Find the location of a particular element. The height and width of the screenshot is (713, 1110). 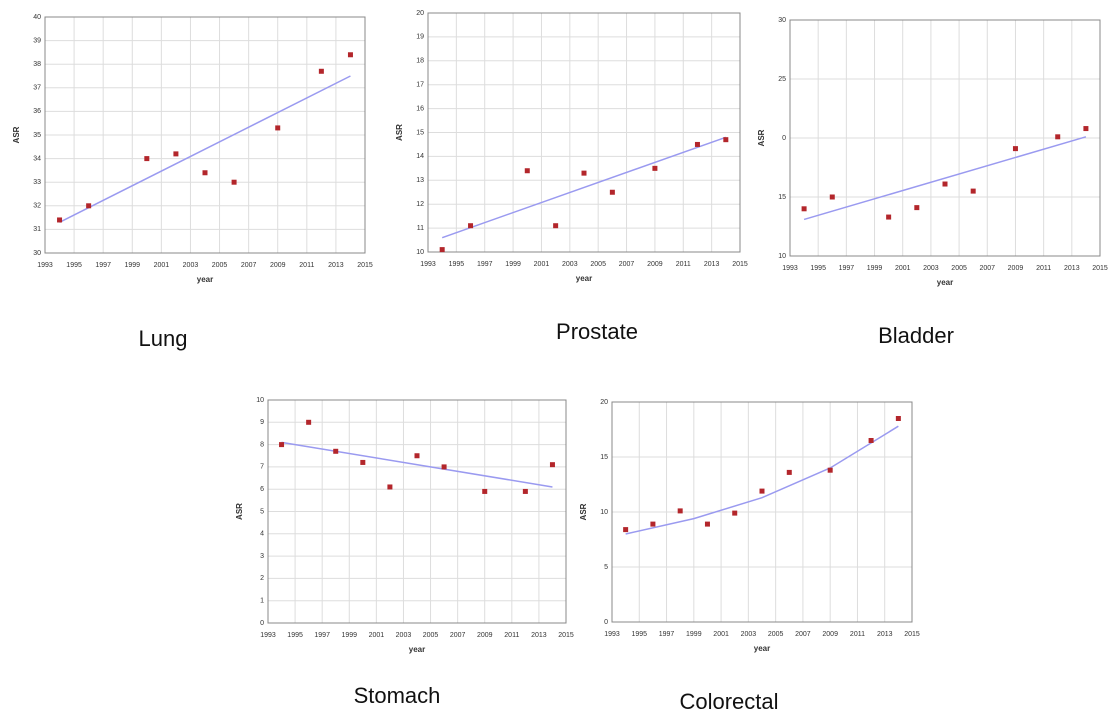

y-tick-label: 8 is located at coordinates (262, 444).